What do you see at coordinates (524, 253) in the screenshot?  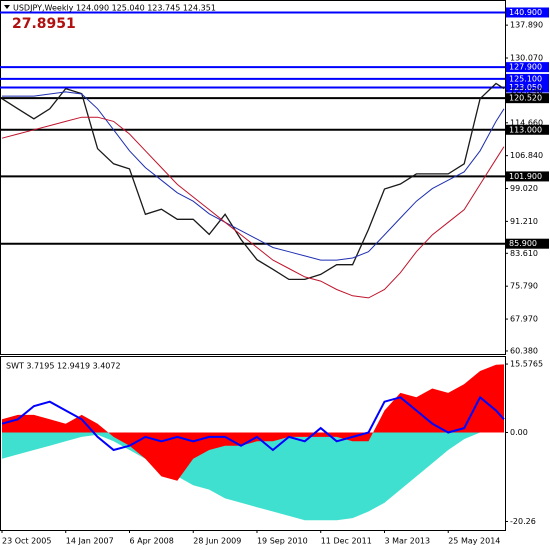 I see `y-tick-label: 83.610` at bounding box center [524, 253].